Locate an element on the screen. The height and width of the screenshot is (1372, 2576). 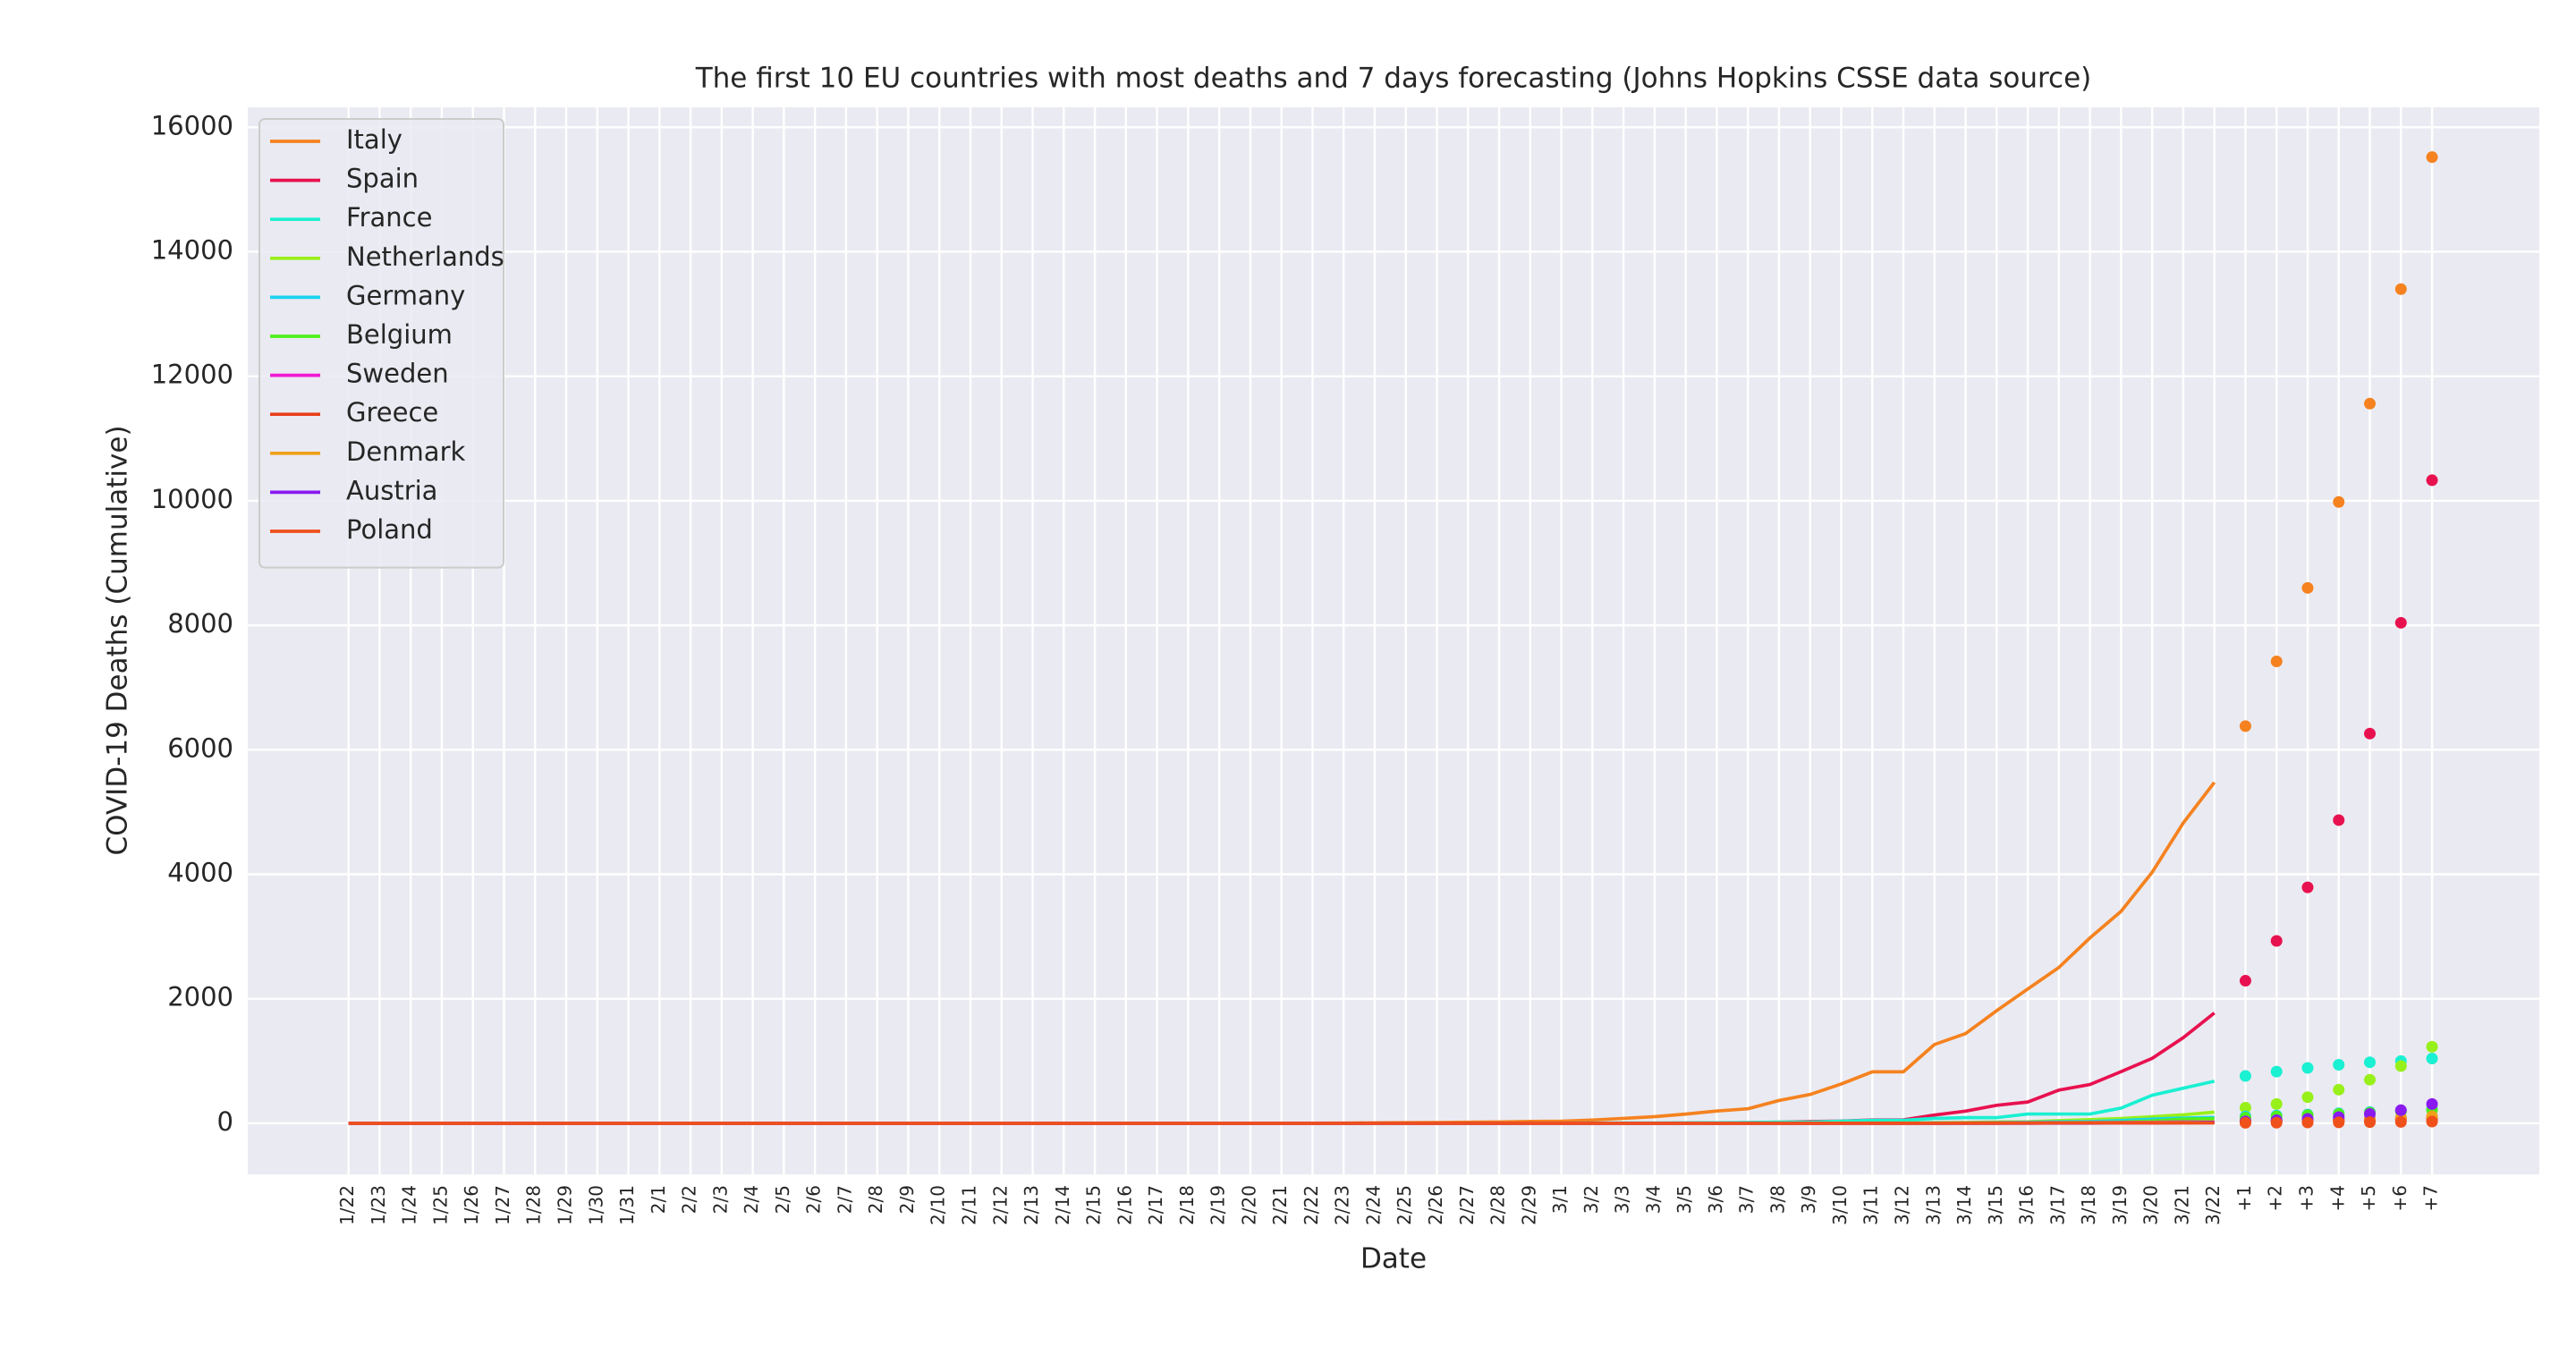
x-tick-label: 2/11 is located at coordinates (968, 1205).